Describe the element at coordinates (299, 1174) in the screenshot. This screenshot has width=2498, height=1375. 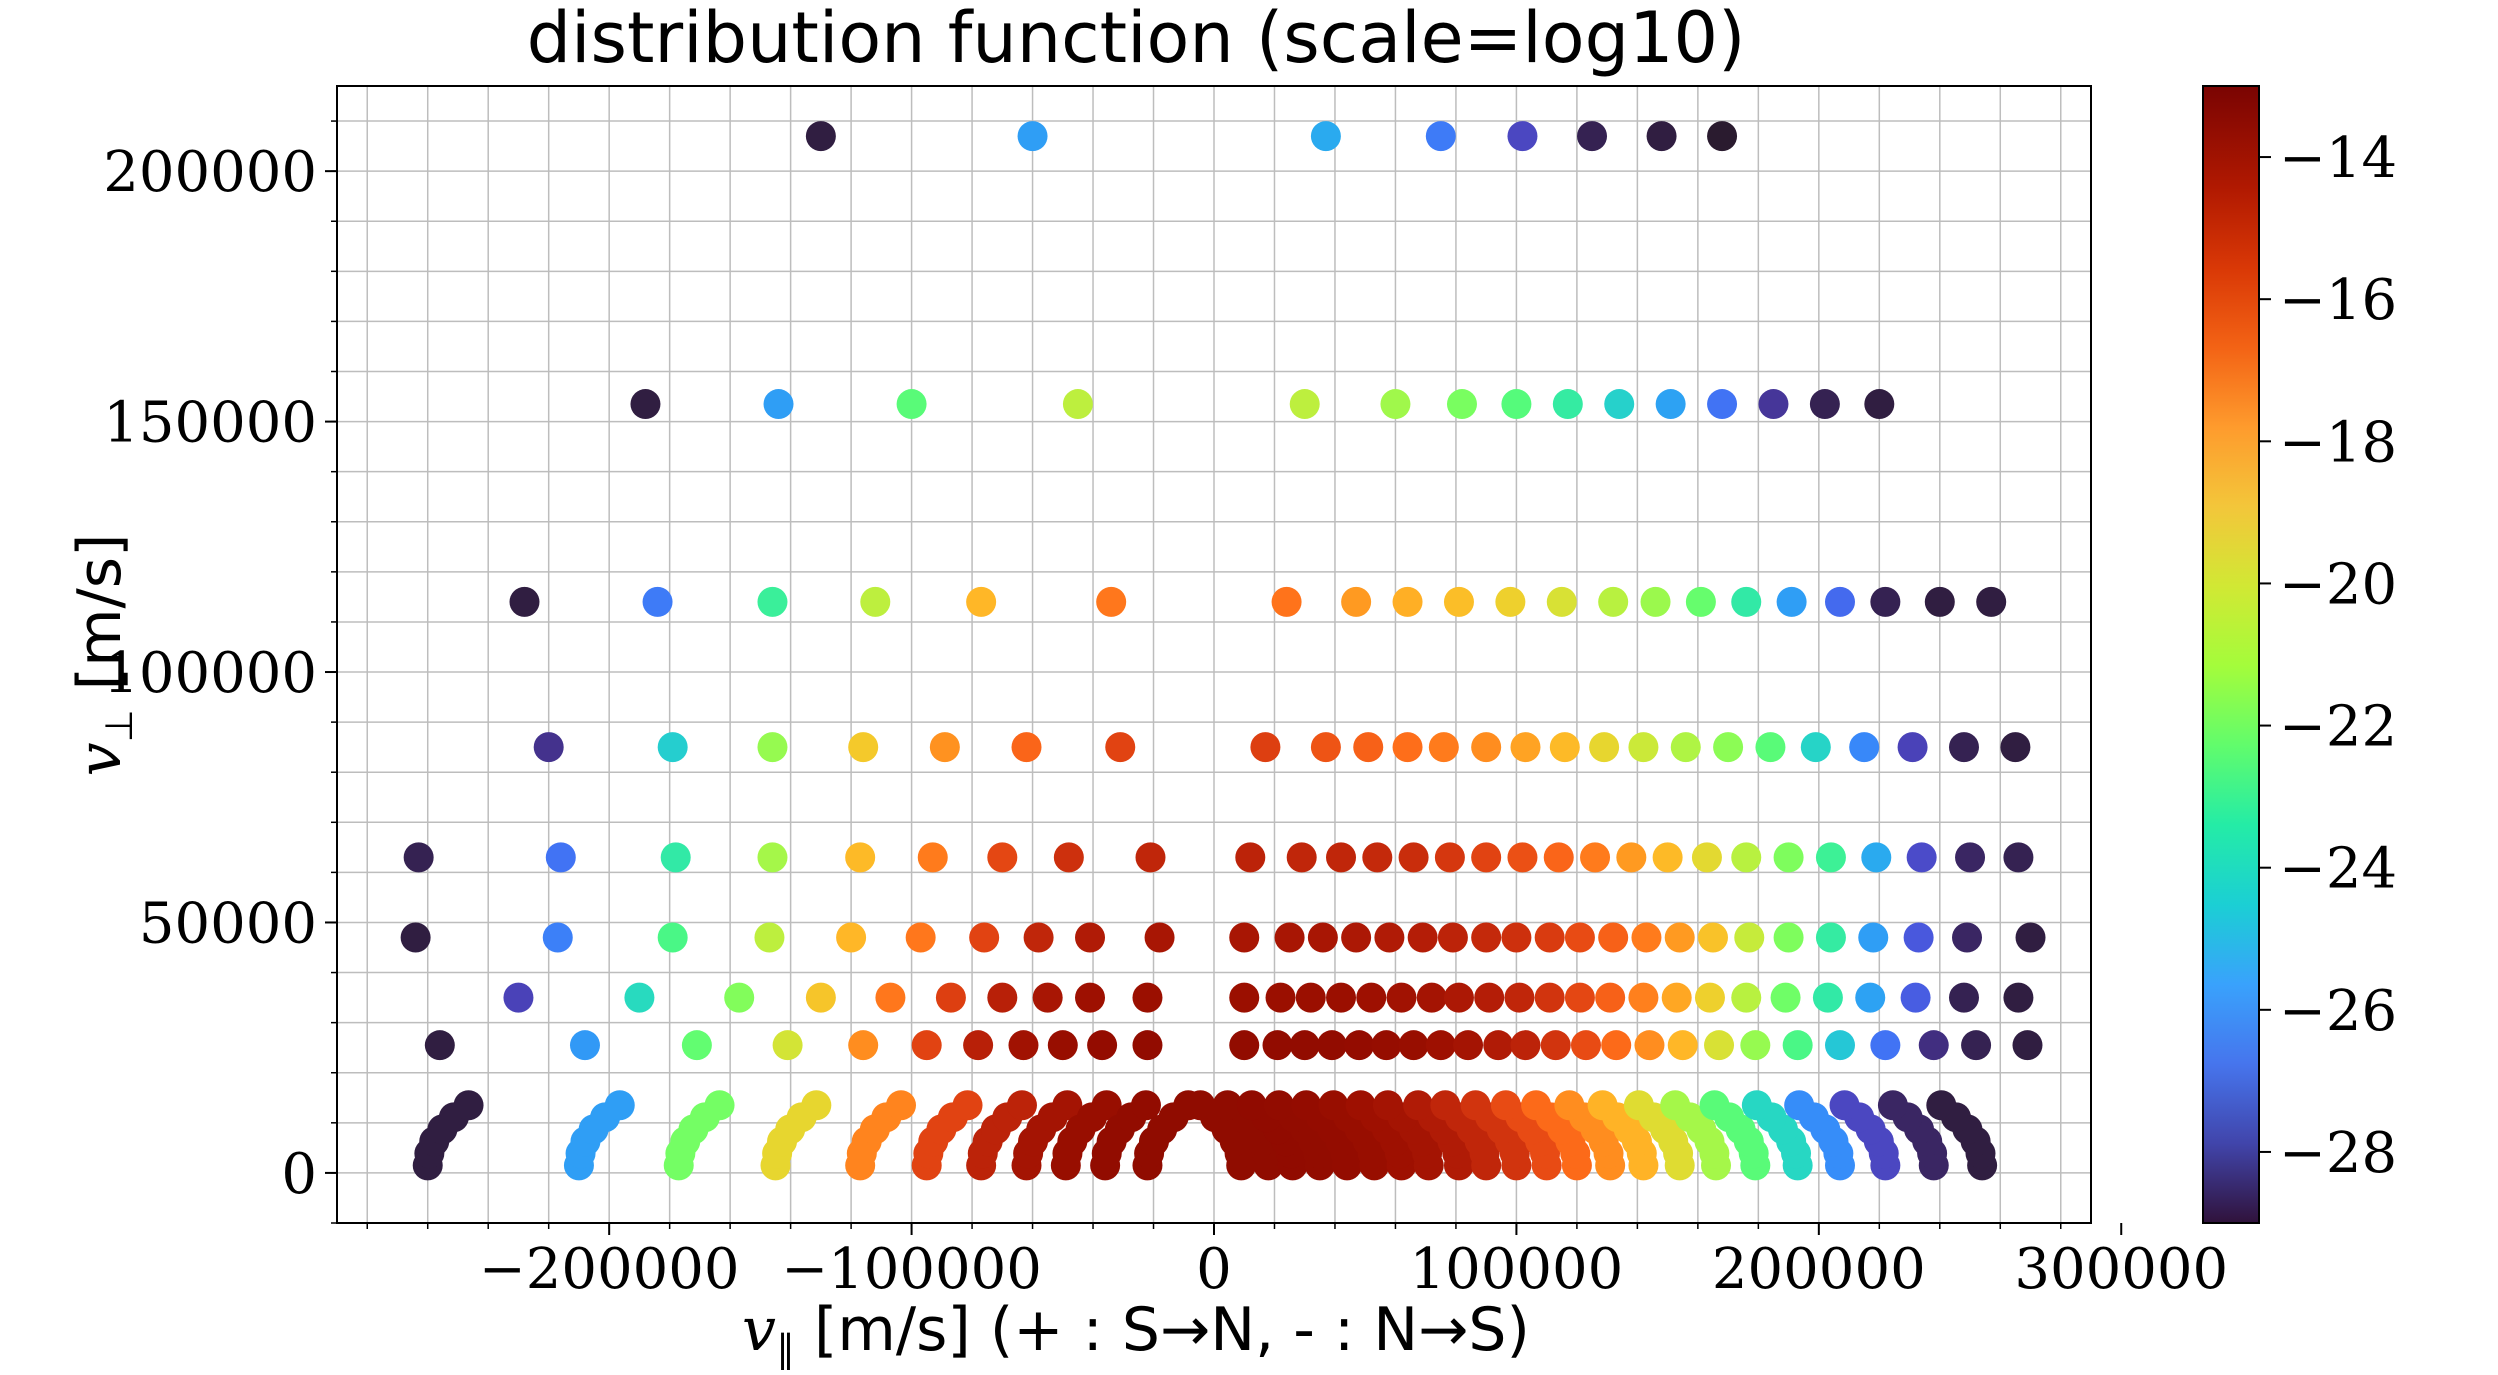
I see `y-tick-label: 0` at that location.